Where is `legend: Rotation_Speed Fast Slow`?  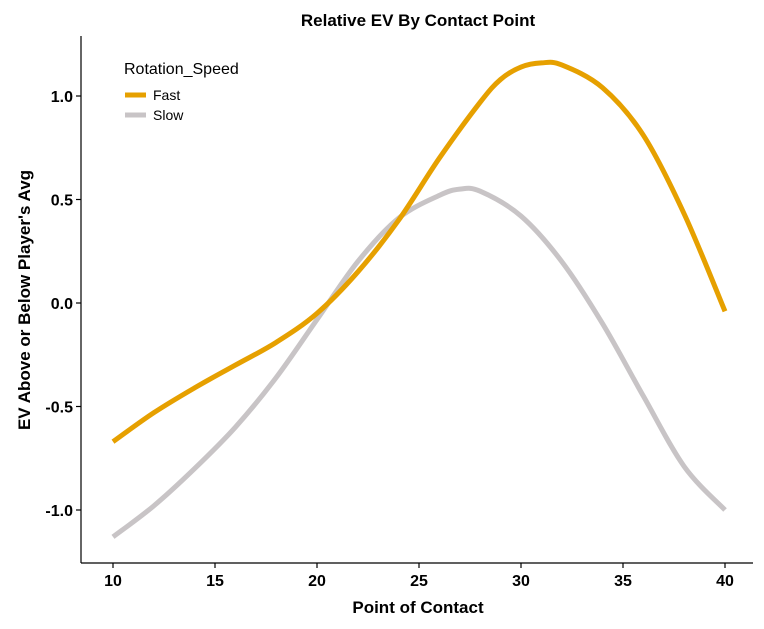 legend: Rotation_Speed Fast Slow is located at coordinates (181, 92).